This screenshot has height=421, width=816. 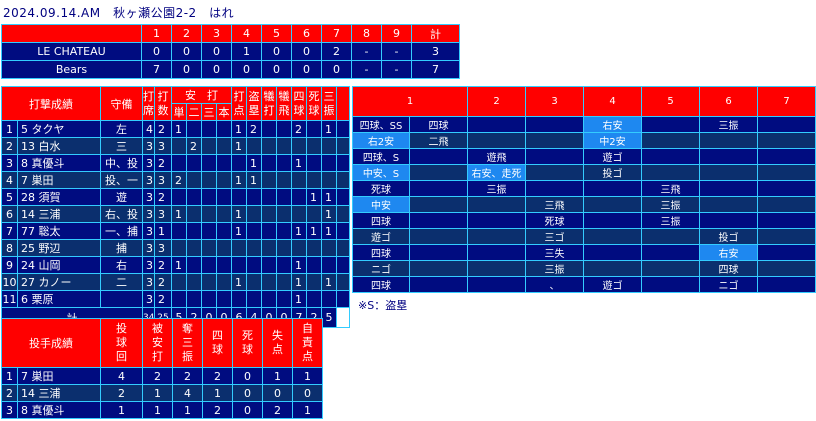 I want to click on stat-header: 犠 打, so click(x=269, y=103).